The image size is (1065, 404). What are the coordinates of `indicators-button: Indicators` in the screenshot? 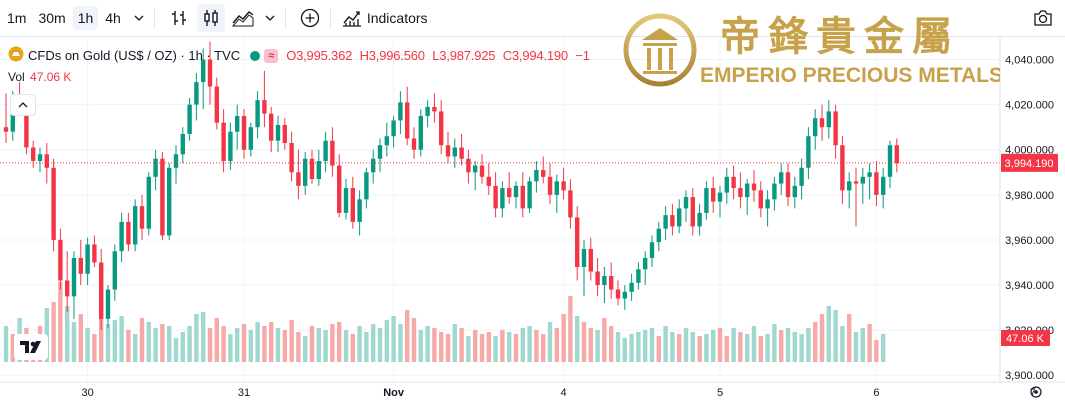 It's located at (397, 18).